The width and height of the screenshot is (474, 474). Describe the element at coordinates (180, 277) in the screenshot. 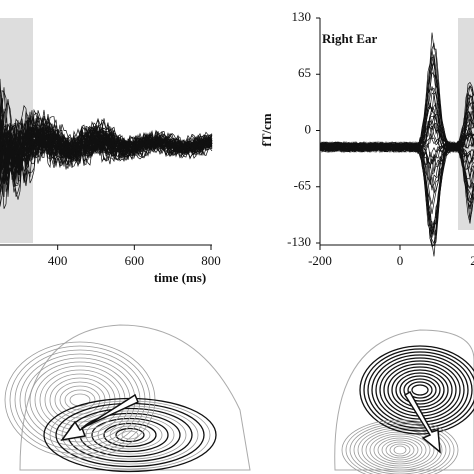

I see `x-axis-label: time (ms)` at that location.